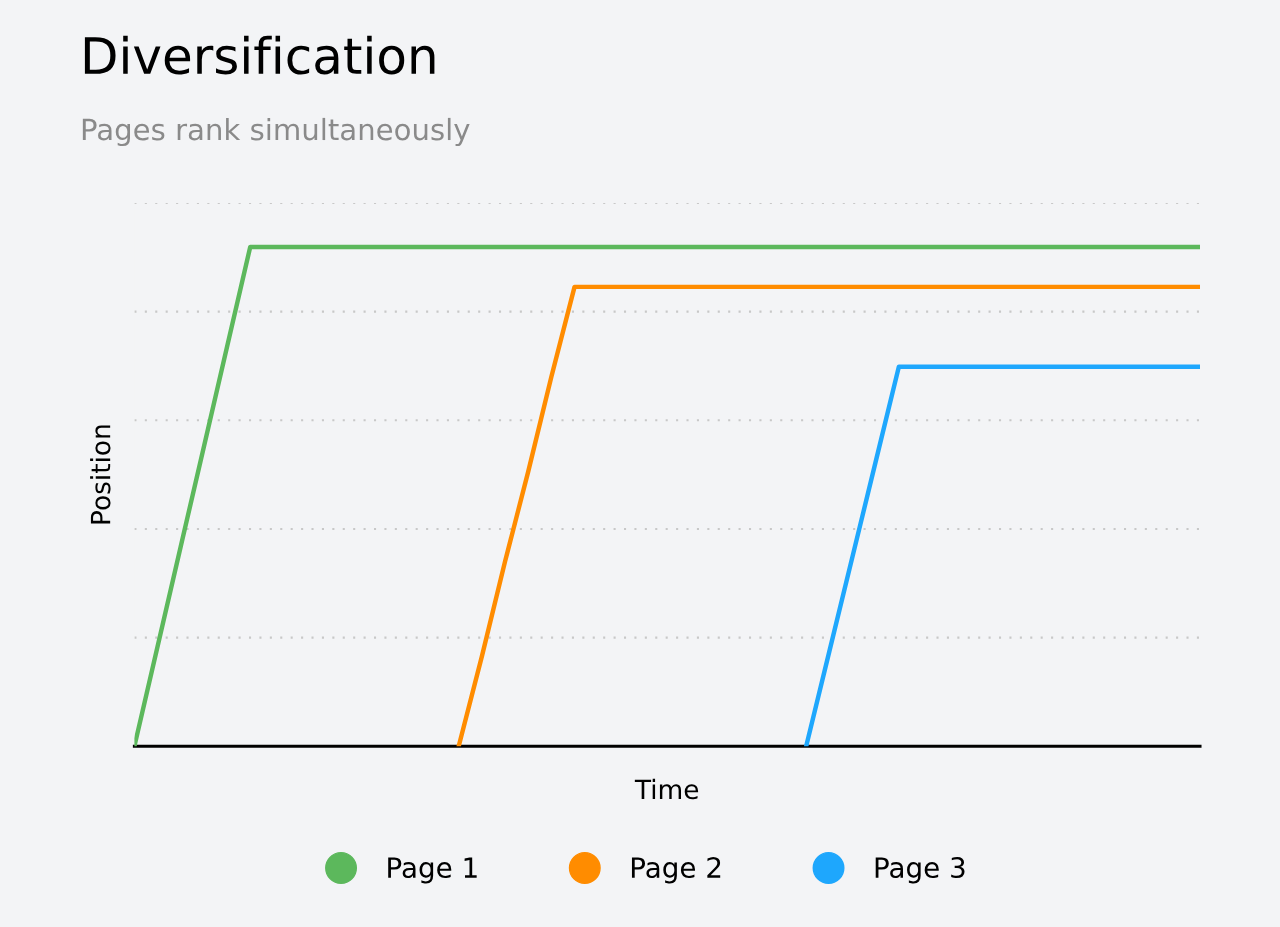  I want to click on legend-label: Page 1, so click(432, 870).